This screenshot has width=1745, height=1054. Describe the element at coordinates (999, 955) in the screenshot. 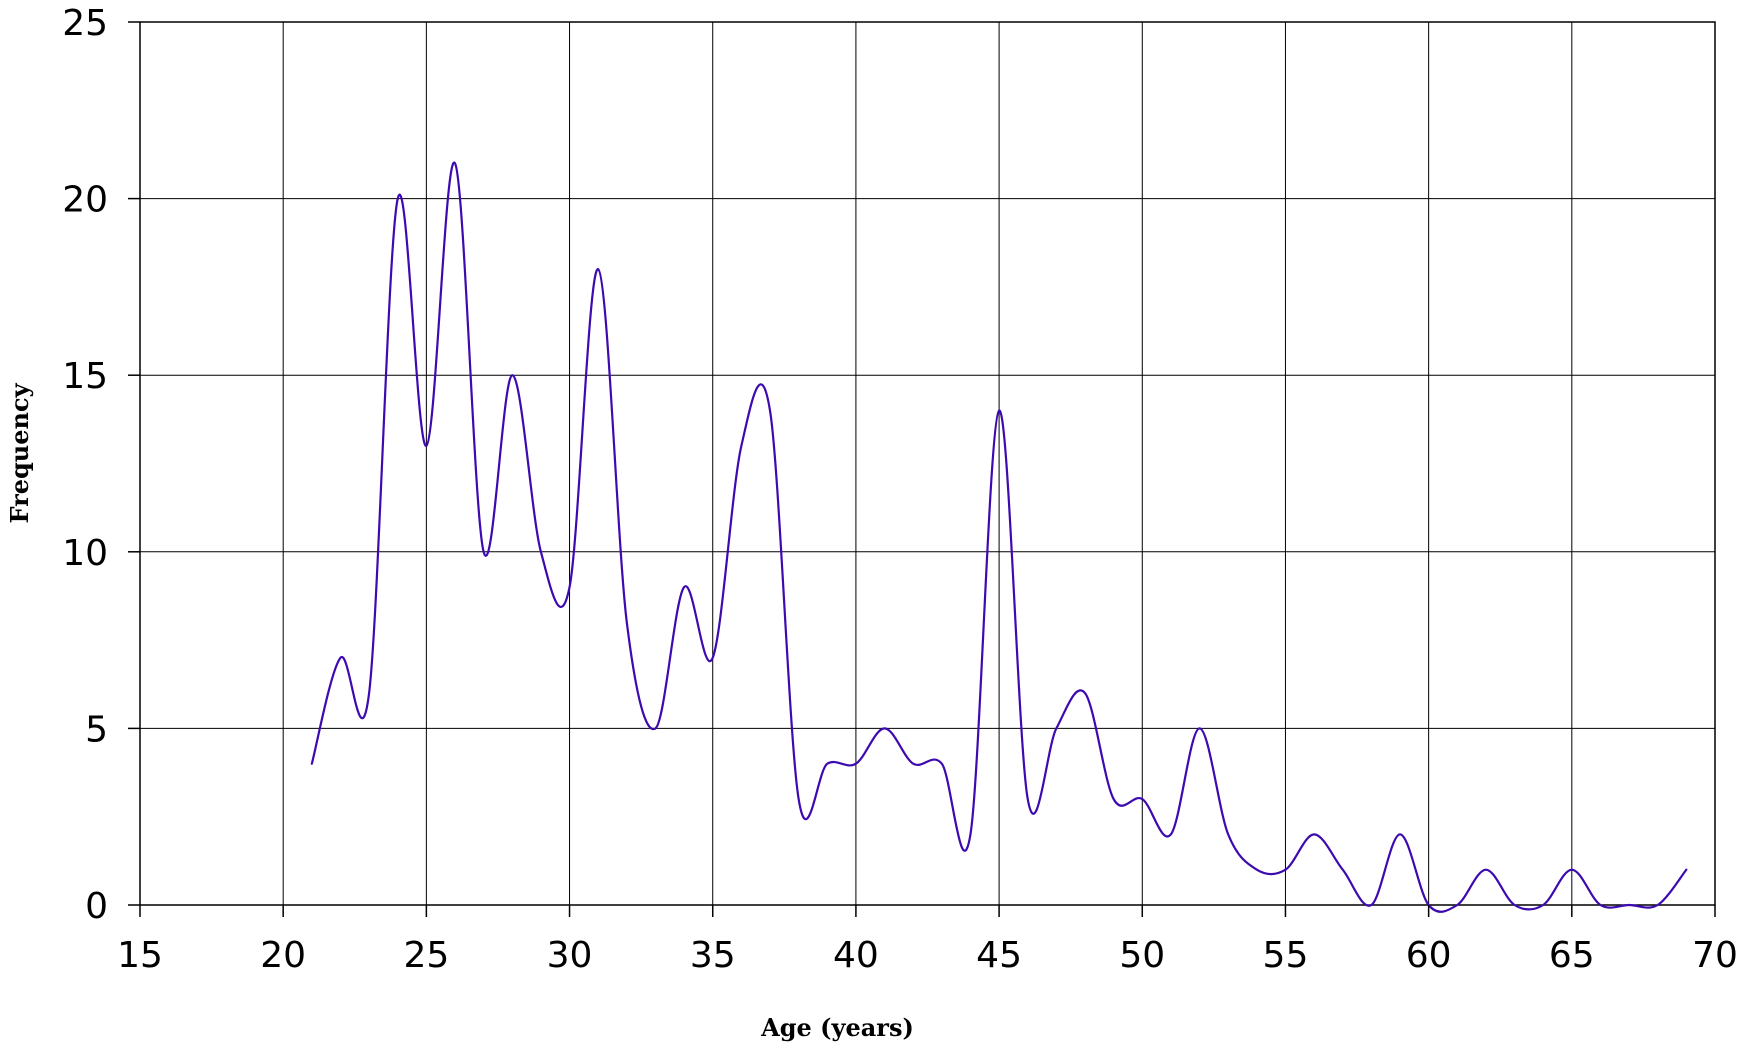

I see `x-tick-label: 45` at that location.